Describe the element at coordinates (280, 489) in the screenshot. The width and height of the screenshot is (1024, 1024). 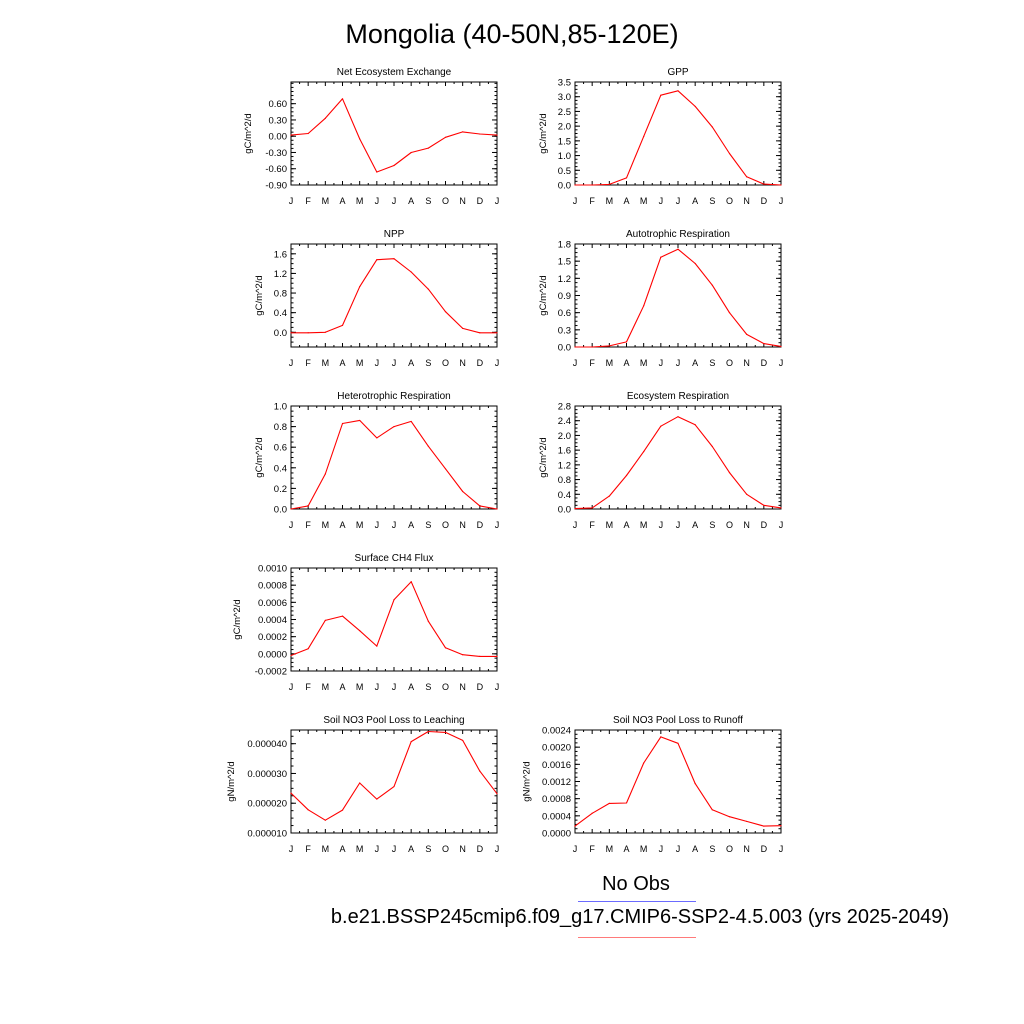
I see `y-tick-label: 0.2` at that location.